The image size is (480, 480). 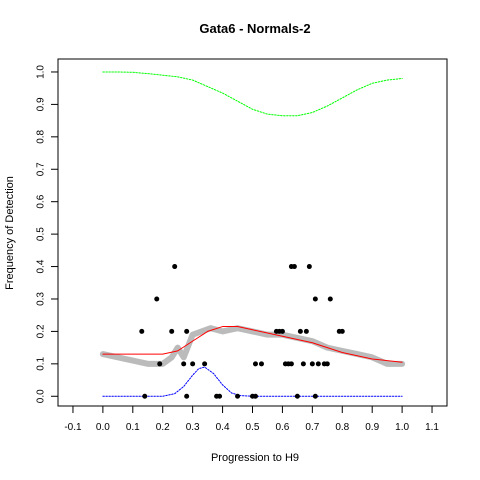 I want to click on y-tick-label-10: 1.0, so click(x=41, y=72).